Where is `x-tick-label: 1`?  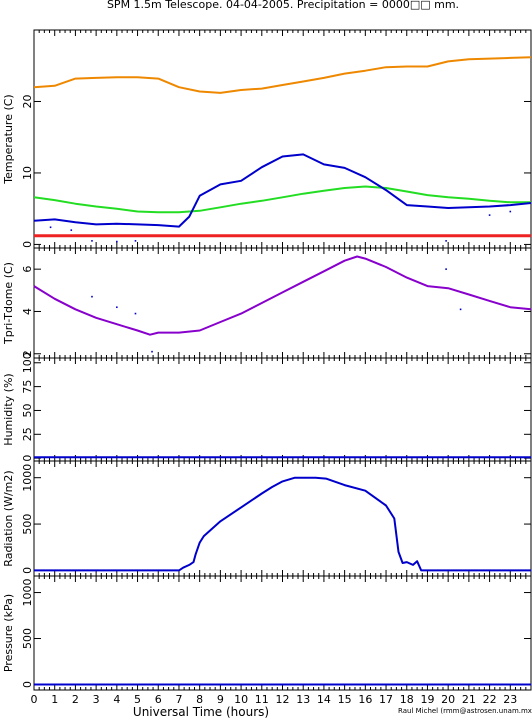
x-tick-label: 1 is located at coordinates (54, 699).